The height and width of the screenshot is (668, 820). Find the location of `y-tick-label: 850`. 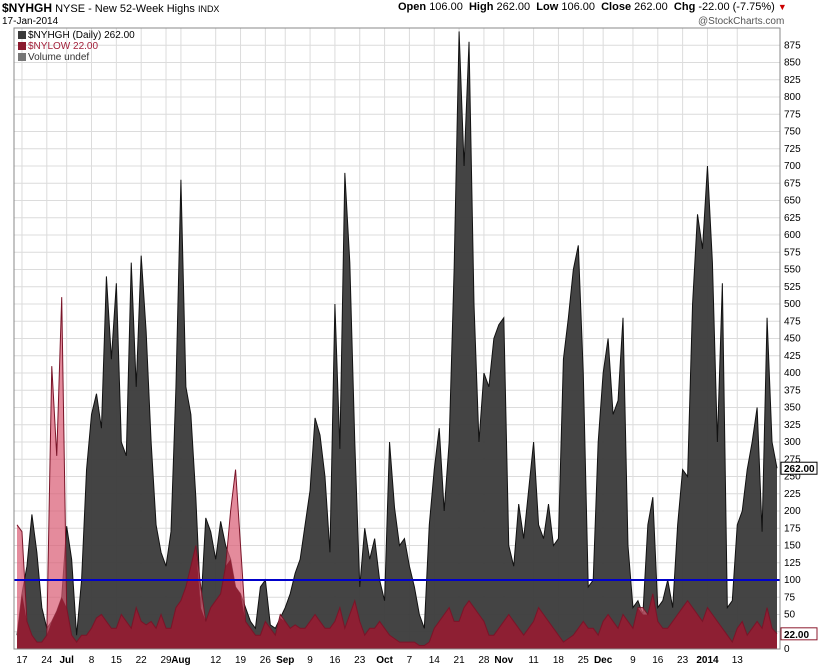

y-tick-label: 850 is located at coordinates (792, 63).